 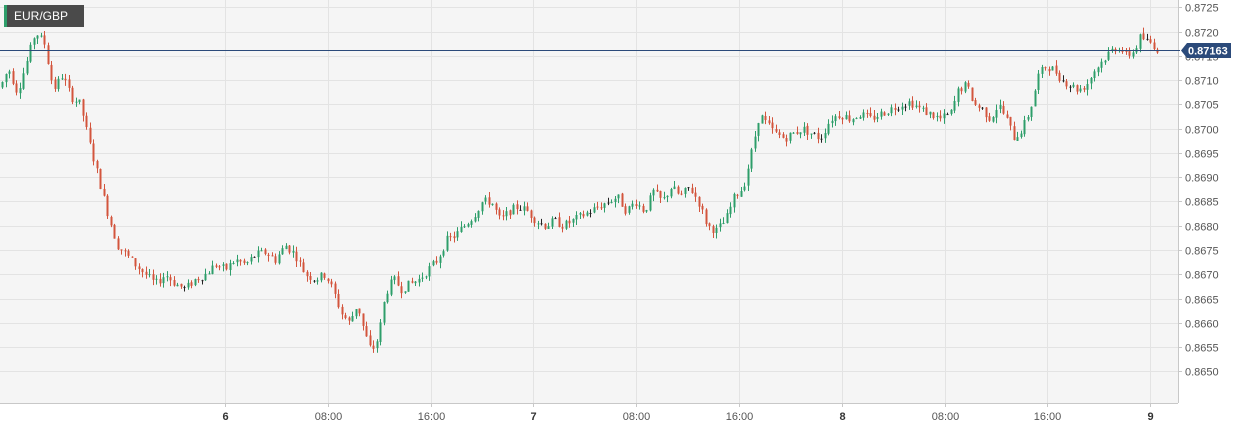 I want to click on x-tick-label: 9, so click(x=1150, y=417).